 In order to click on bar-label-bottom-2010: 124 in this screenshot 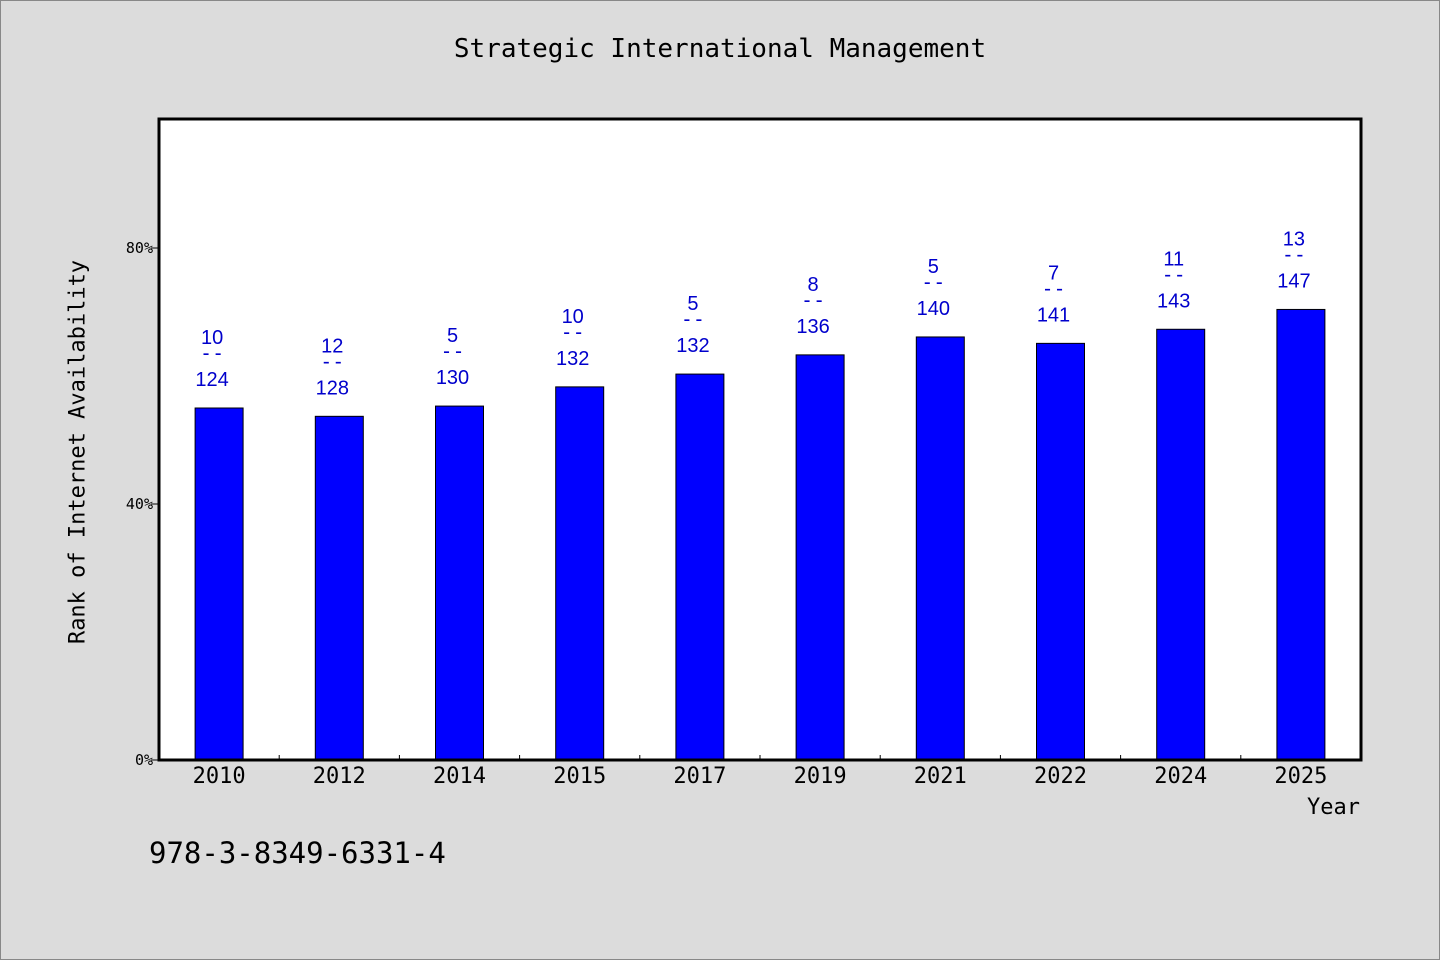, I will do `click(211, 380)`.